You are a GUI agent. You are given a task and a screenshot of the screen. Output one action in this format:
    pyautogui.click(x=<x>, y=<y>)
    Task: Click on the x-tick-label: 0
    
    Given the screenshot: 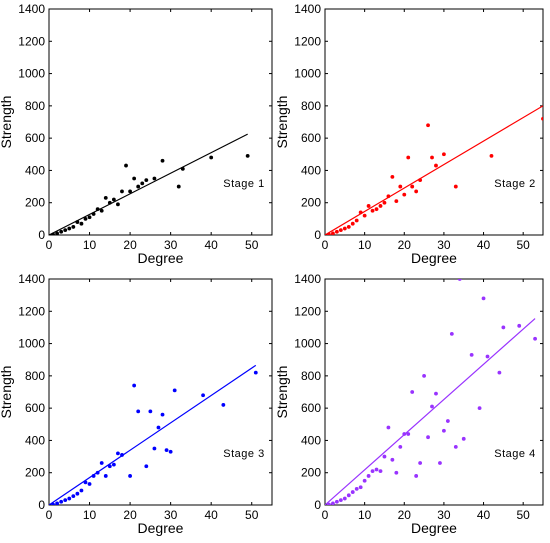 What is the action you would take?
    pyautogui.click(x=49, y=245)
    